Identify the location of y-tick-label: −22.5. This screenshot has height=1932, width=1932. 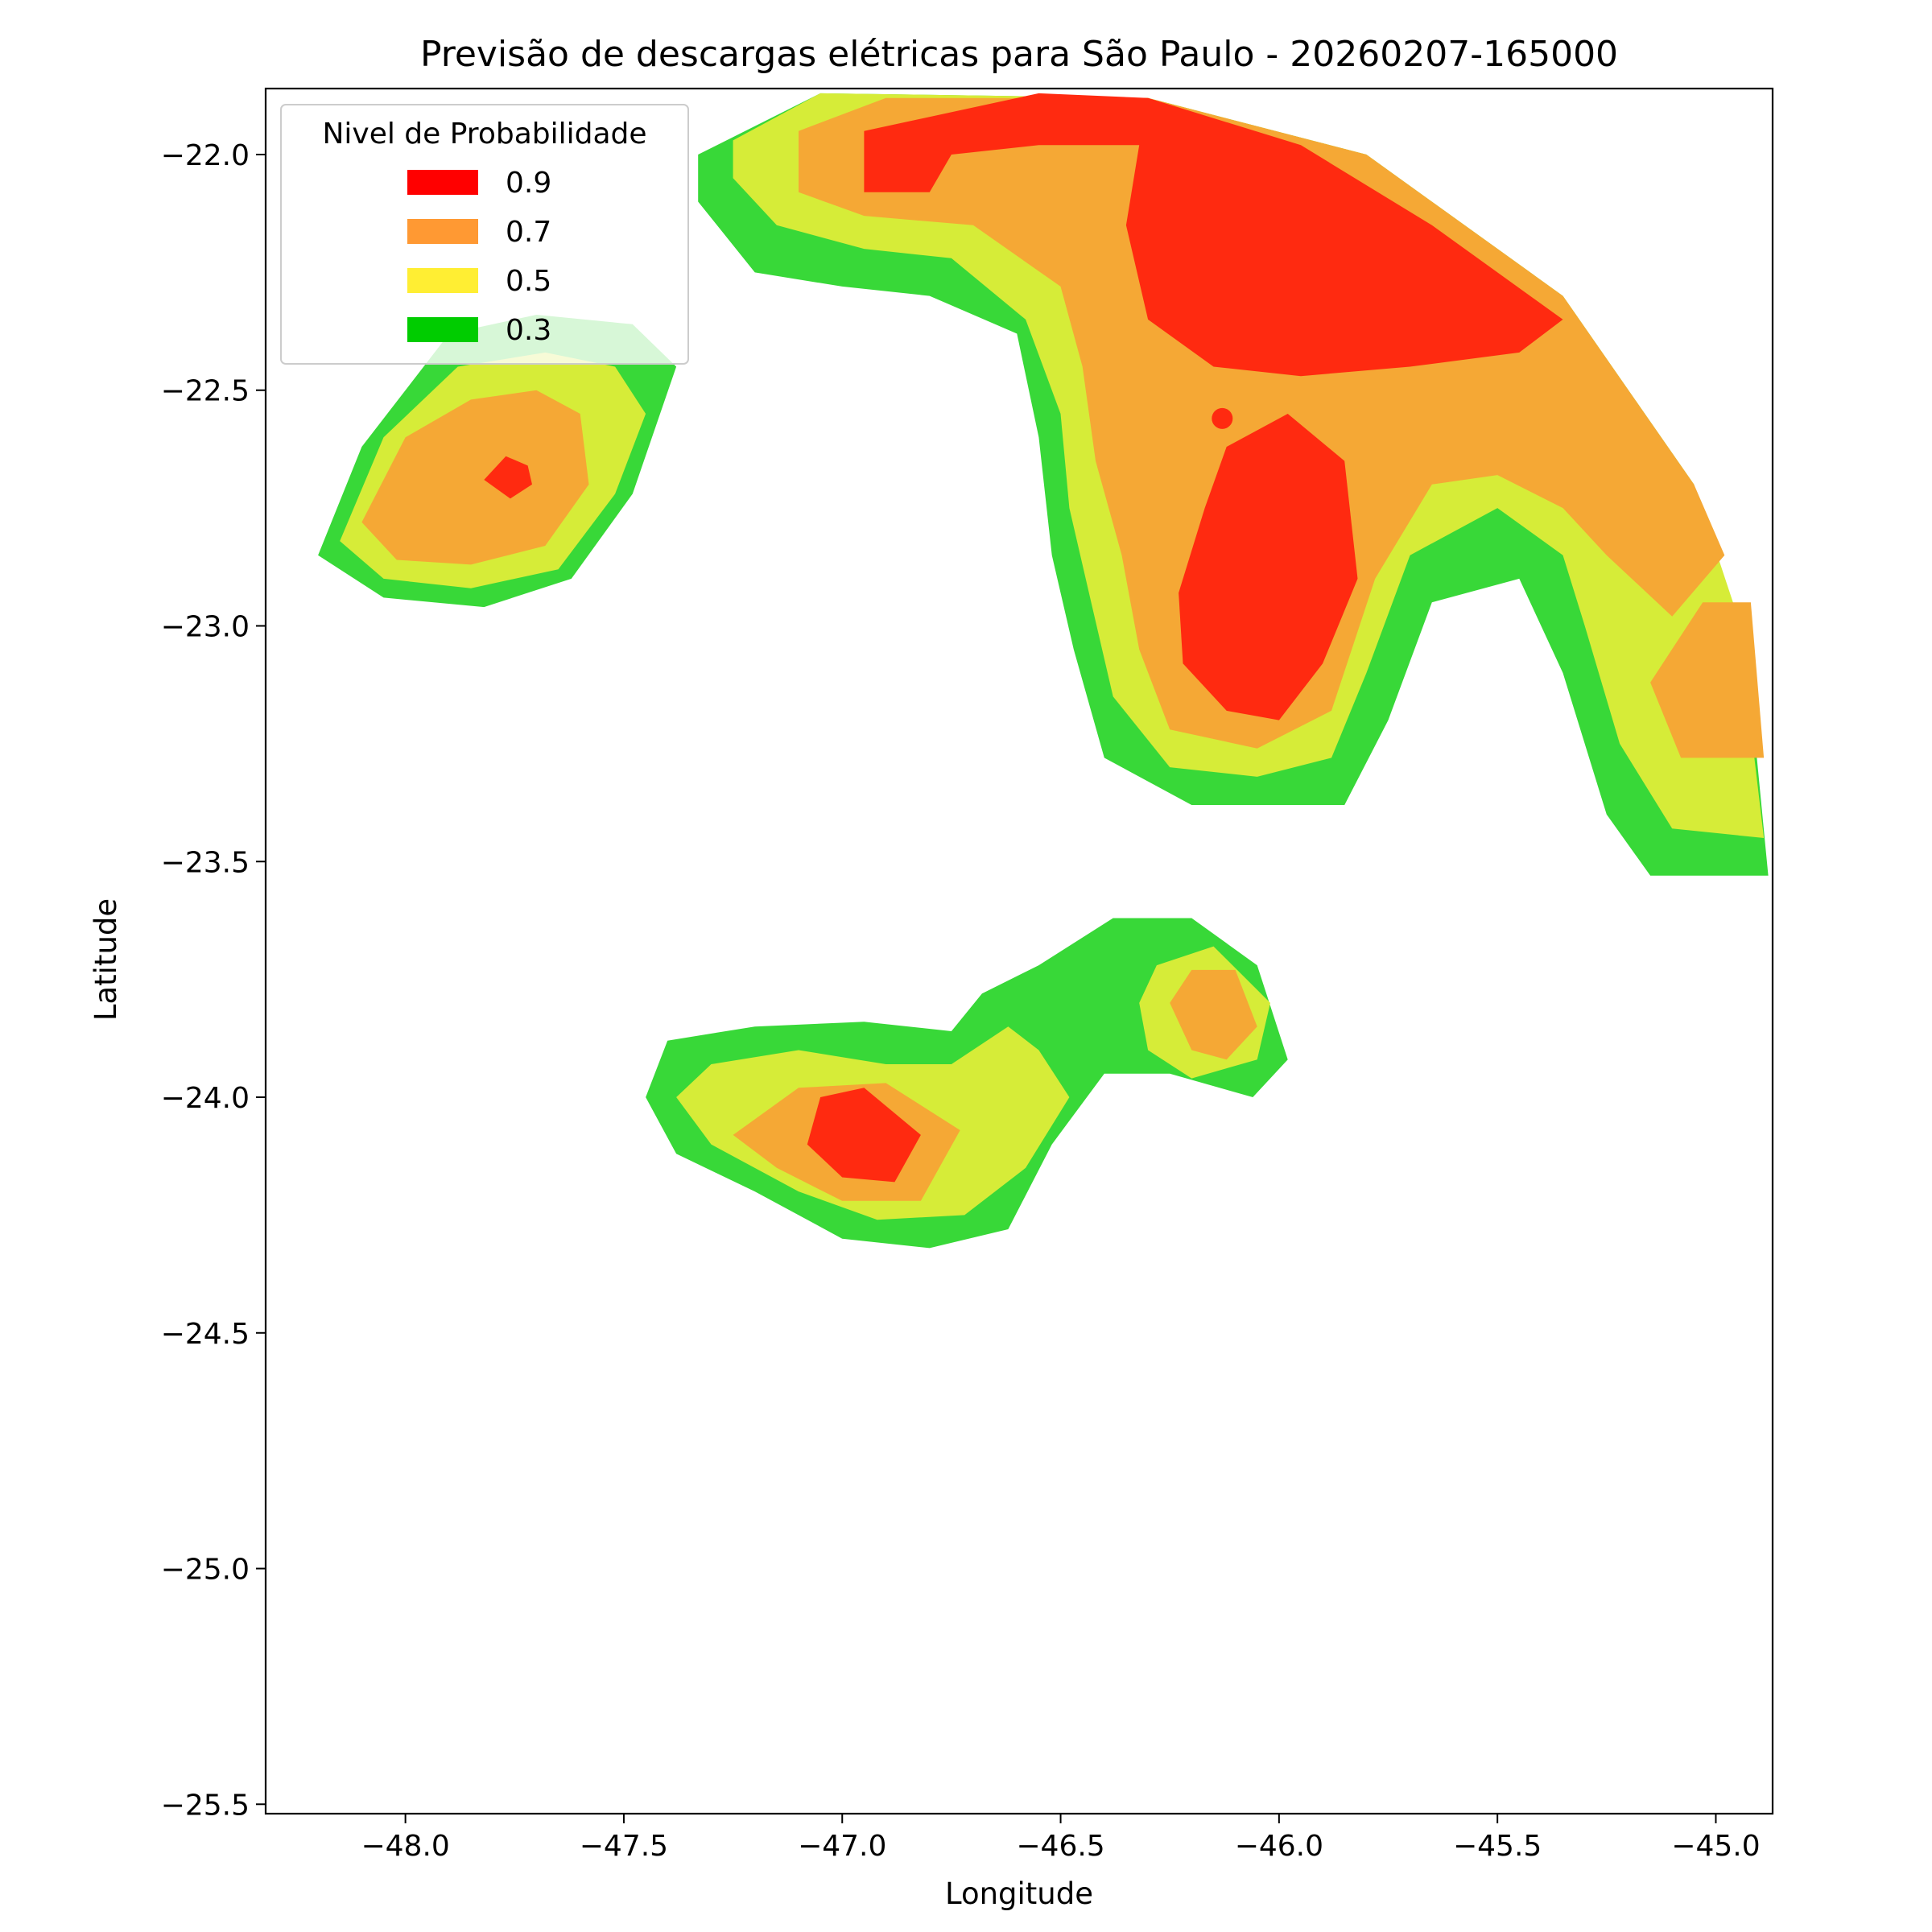
(205, 391).